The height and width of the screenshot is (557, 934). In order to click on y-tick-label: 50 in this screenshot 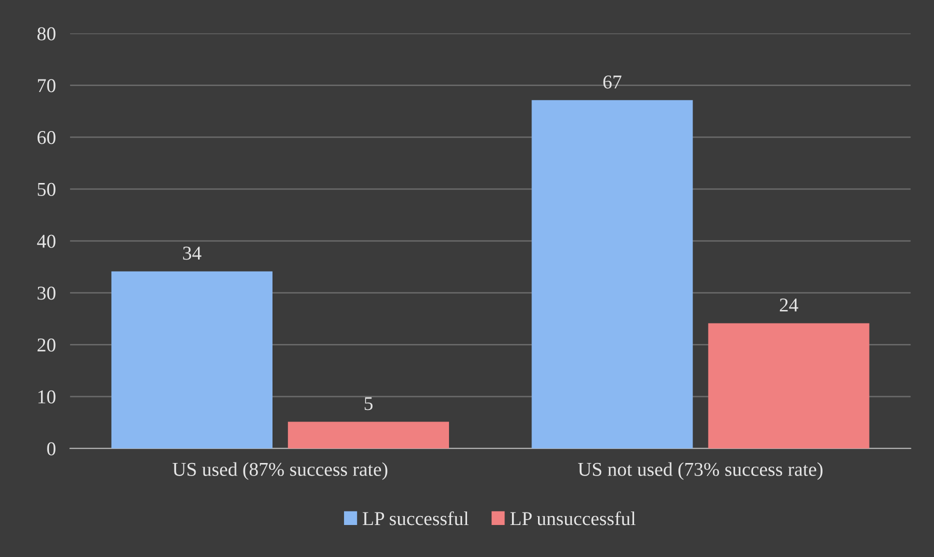, I will do `click(47, 189)`.